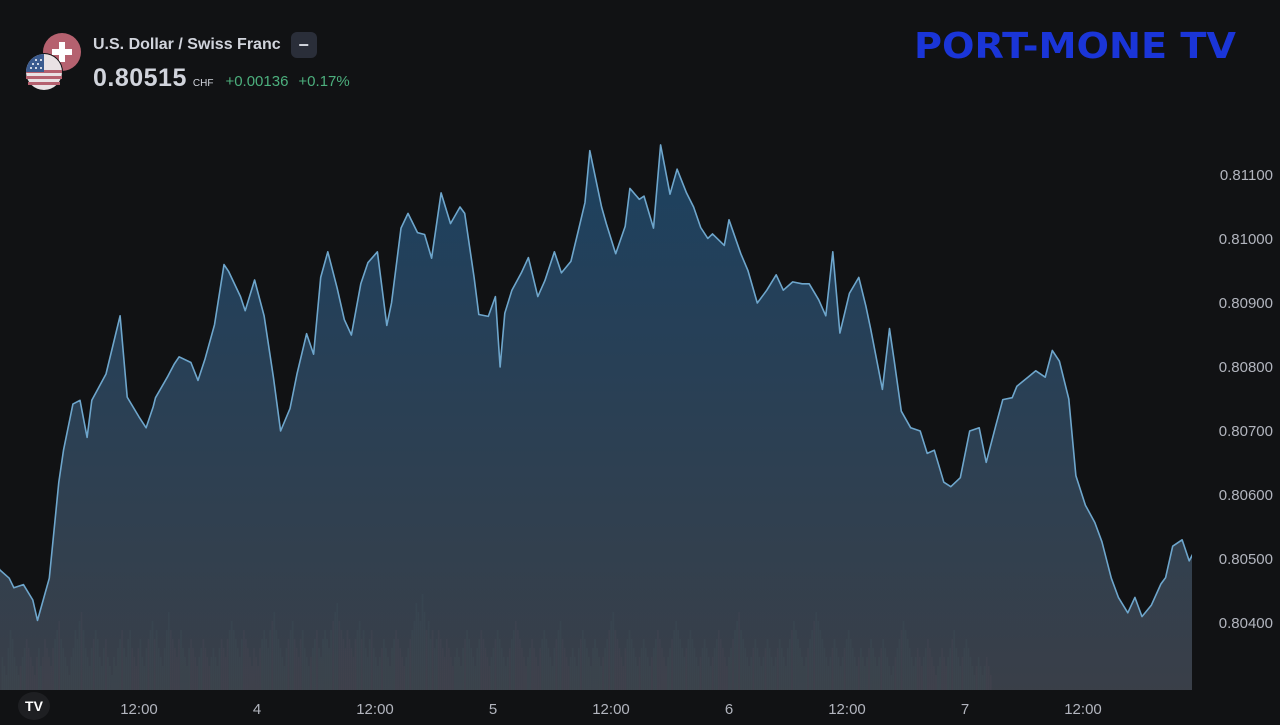 The image size is (1280, 725). What do you see at coordinates (1246, 175) in the screenshot?
I see `y-tick-label: 0.81100` at bounding box center [1246, 175].